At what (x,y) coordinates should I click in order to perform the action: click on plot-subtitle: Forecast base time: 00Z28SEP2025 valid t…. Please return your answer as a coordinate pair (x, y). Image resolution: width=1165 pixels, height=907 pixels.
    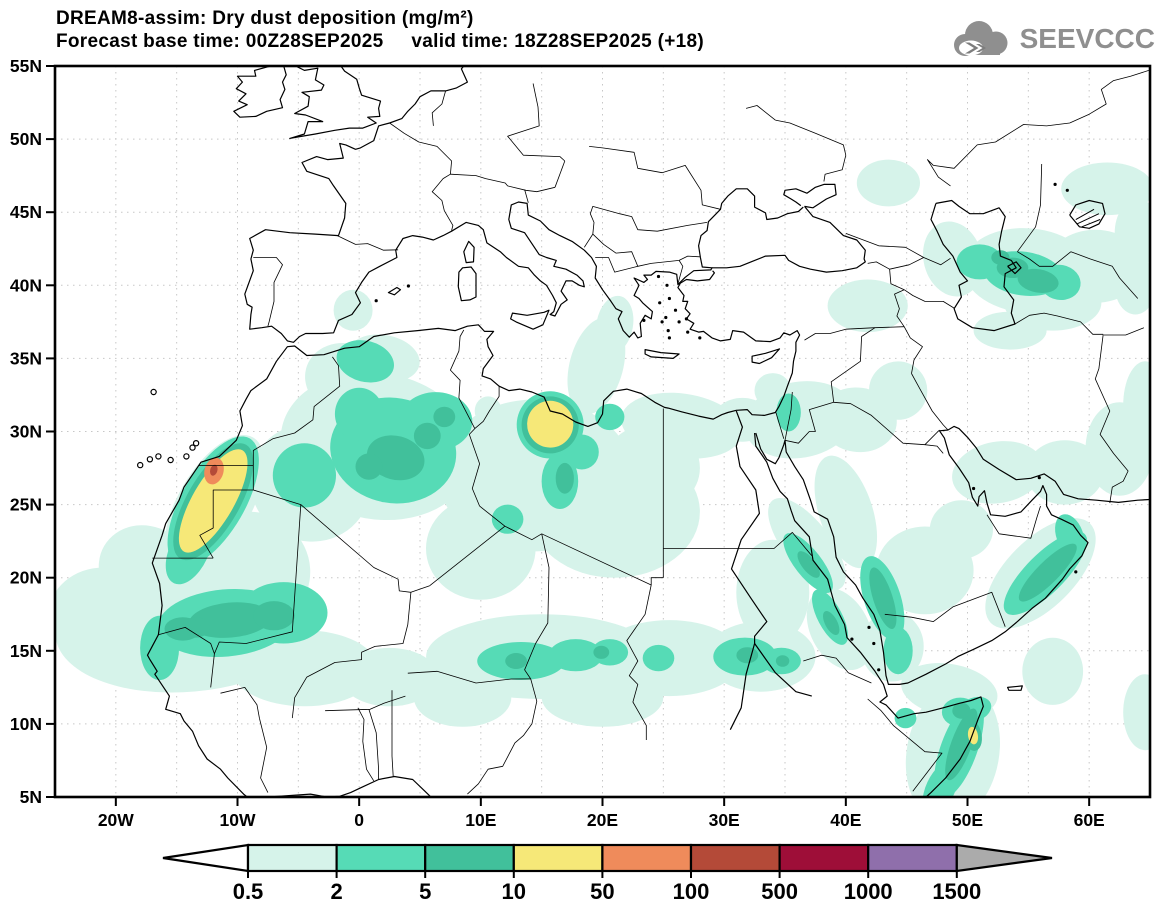
    Looking at the image, I should click on (380, 41).